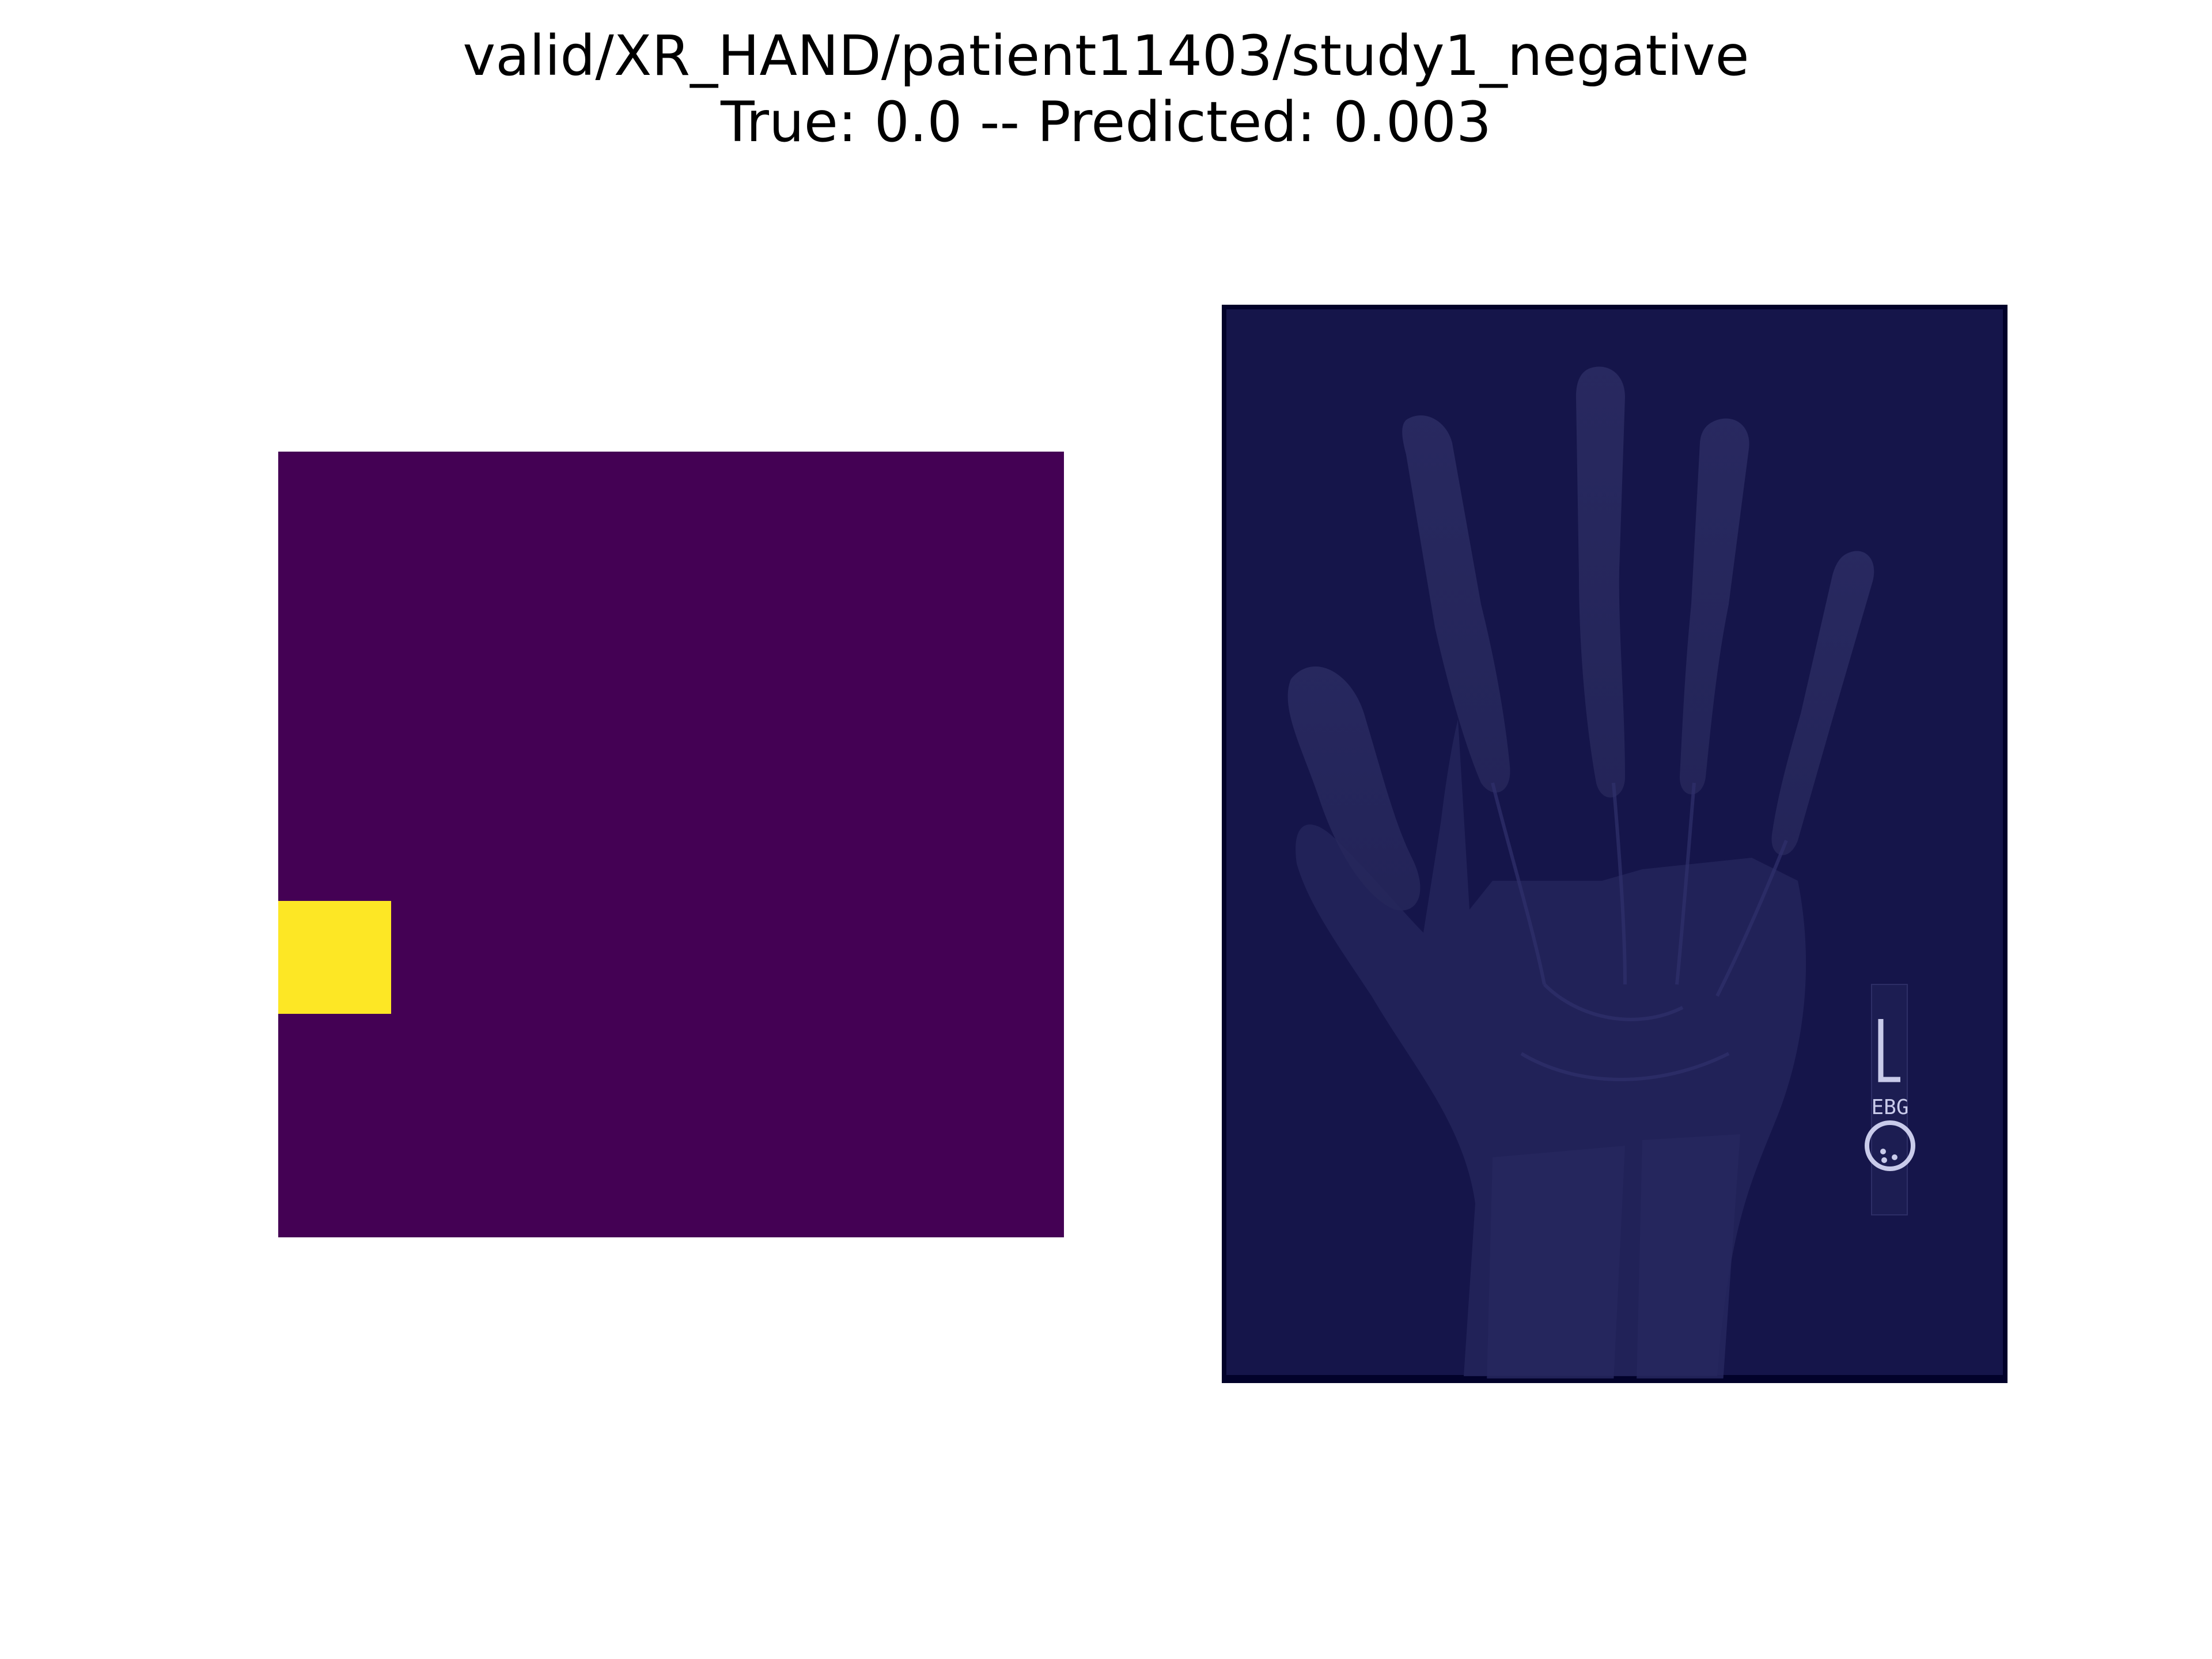  What do you see at coordinates (1714, 606) in the screenshot?
I see `ring-finger-bone` at bounding box center [1714, 606].